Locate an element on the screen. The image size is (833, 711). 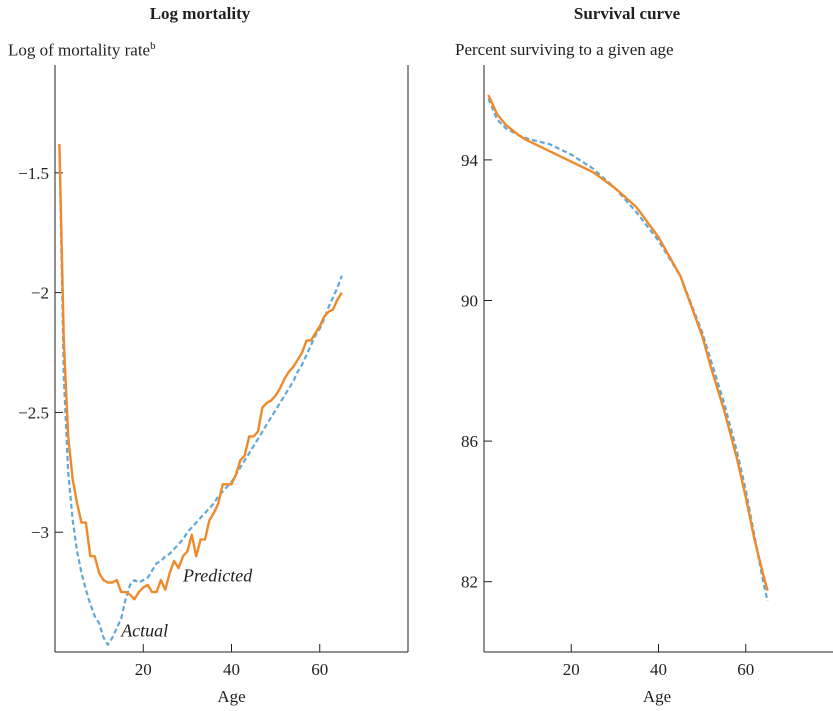
left-x-tick-label: 60 is located at coordinates (319, 669).